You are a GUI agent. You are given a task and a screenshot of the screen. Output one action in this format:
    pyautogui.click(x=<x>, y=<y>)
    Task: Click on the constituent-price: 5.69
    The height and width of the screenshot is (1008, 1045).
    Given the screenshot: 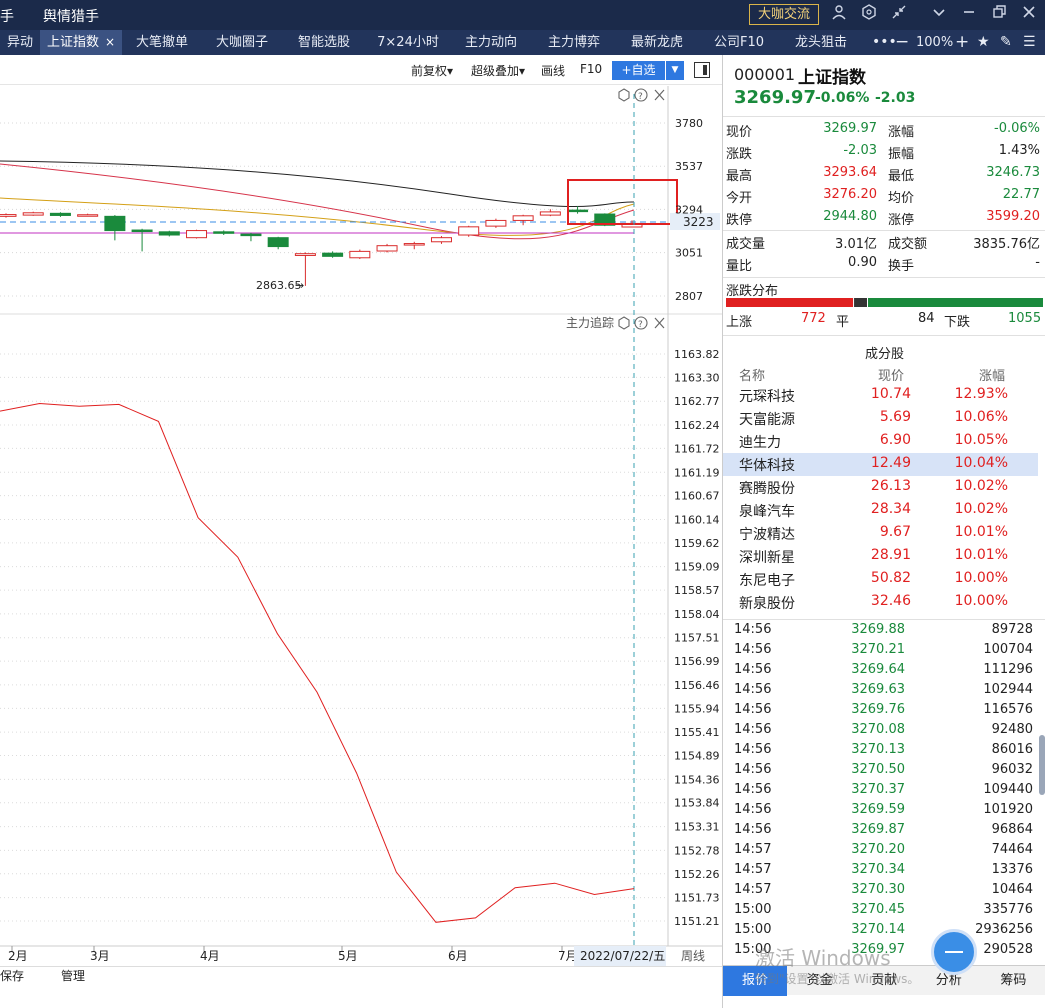 What is the action you would take?
    pyautogui.click(x=895, y=417)
    